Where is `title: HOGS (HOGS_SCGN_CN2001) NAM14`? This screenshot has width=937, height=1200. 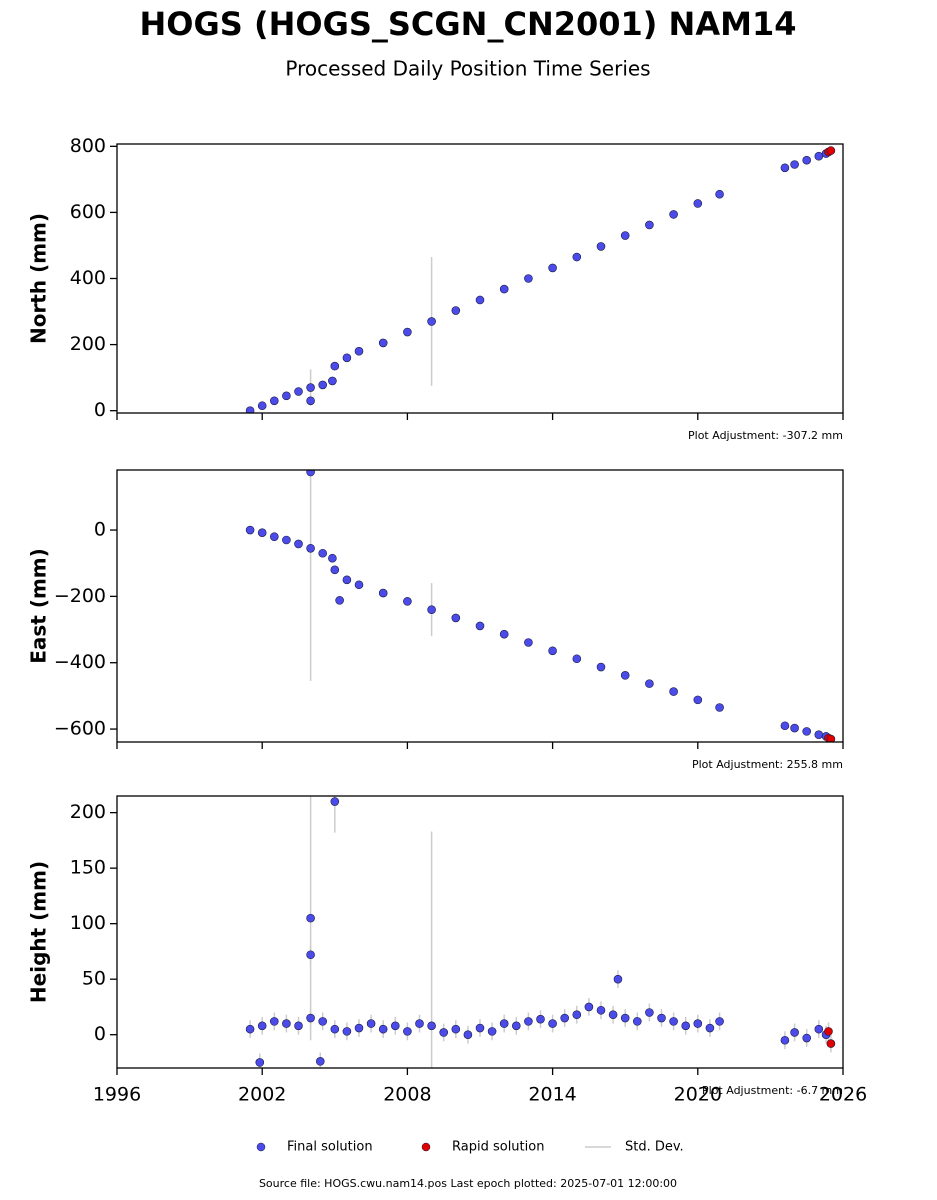 title: HOGS (HOGS_SCGN_CN2001) NAM14 is located at coordinates (468, 24).